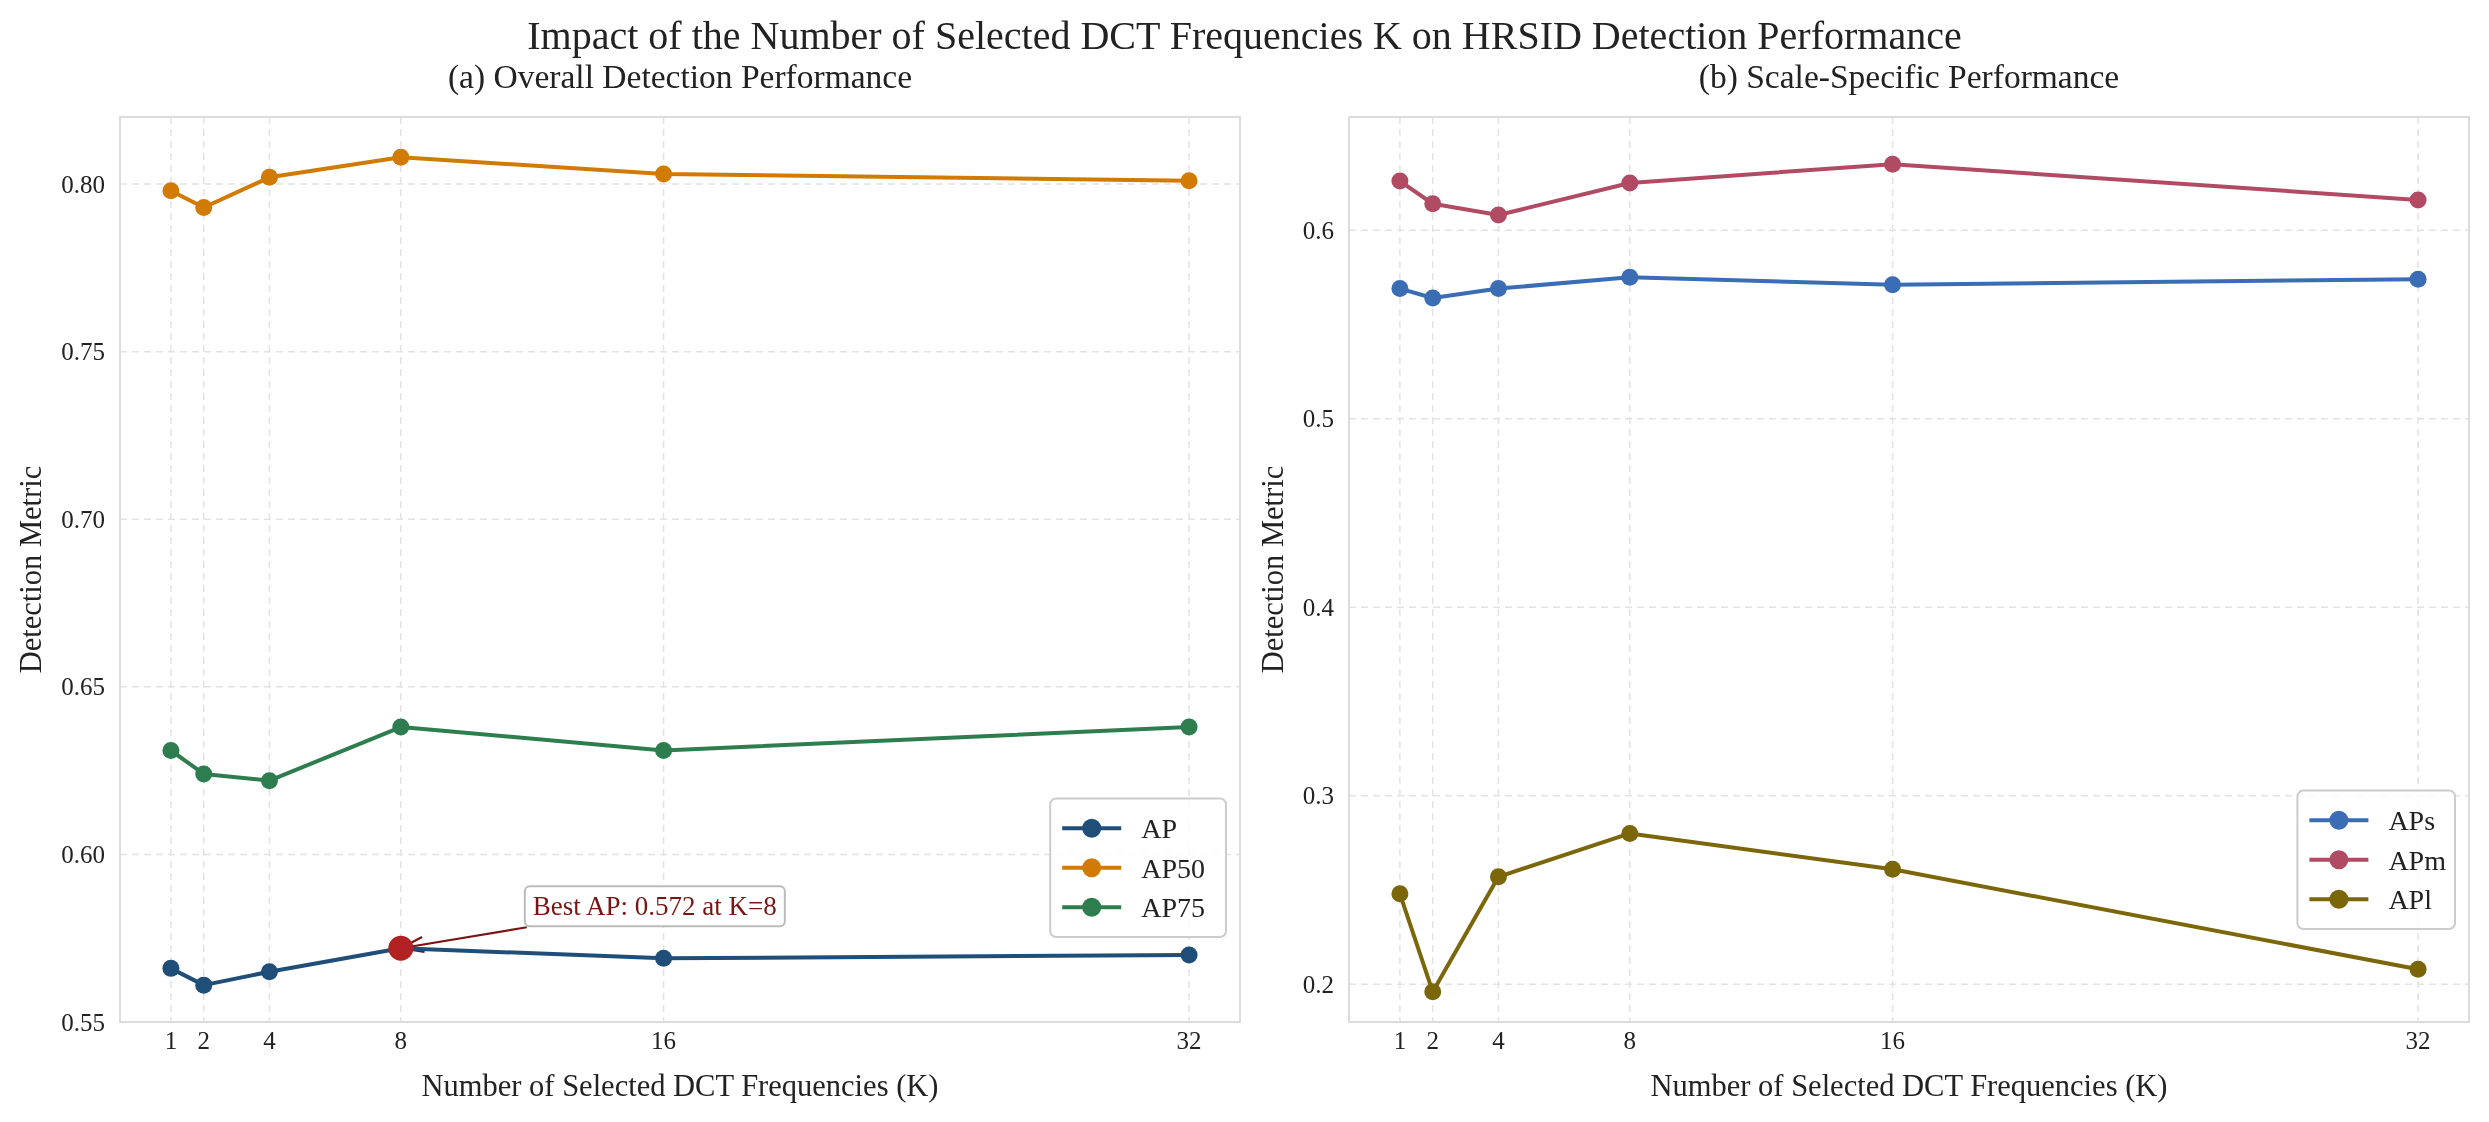  Describe the element at coordinates (2417, 860) in the screenshot. I see `legend-label: APm` at that location.